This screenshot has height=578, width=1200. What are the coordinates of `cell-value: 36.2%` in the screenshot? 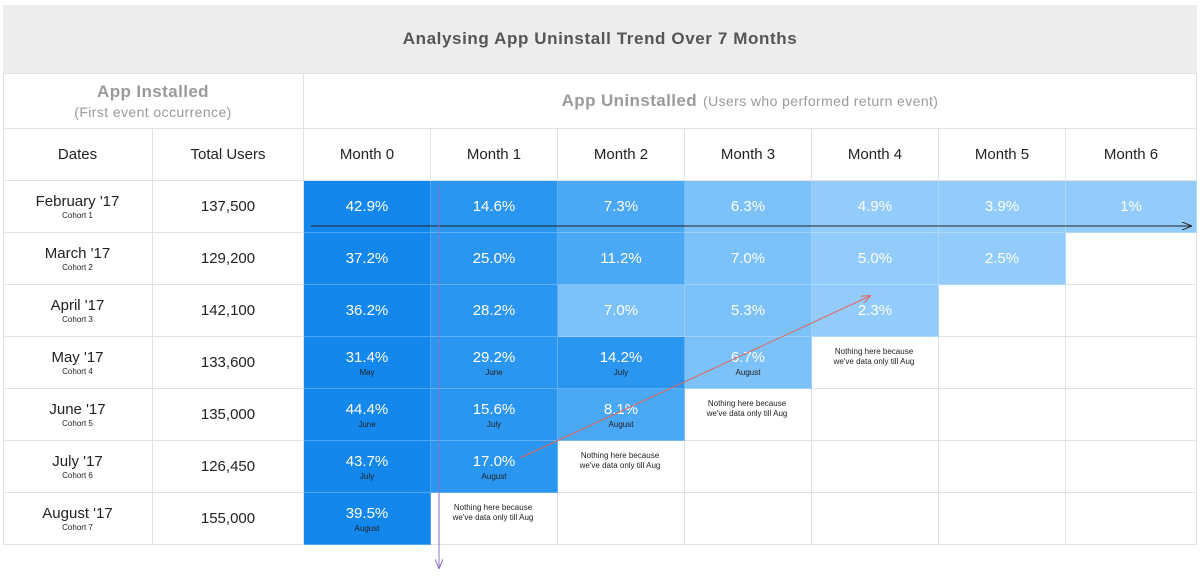 It's located at (367, 310).